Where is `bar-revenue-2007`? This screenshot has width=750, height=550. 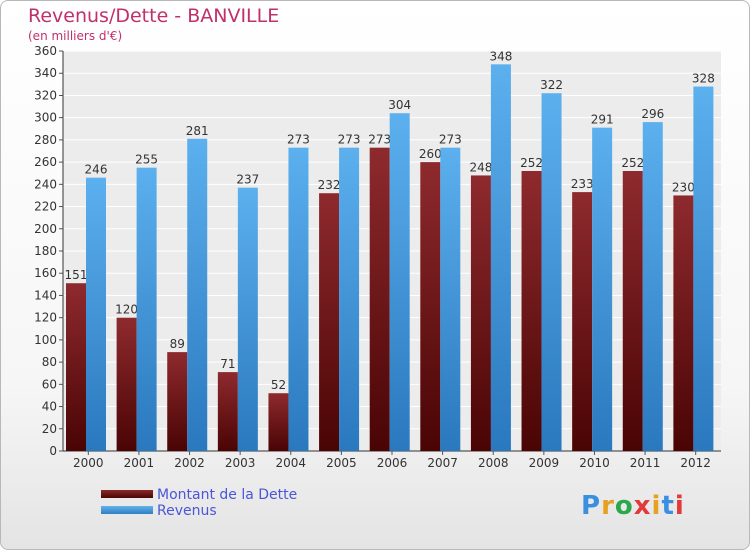 bar-revenue-2007 is located at coordinates (450, 299).